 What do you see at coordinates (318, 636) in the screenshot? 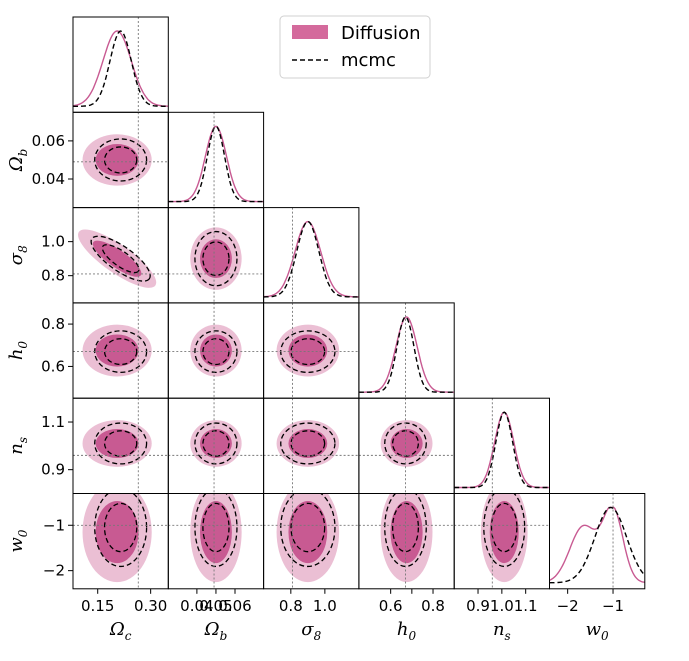
I see `x-axis-label-sub: 8` at bounding box center [318, 636].